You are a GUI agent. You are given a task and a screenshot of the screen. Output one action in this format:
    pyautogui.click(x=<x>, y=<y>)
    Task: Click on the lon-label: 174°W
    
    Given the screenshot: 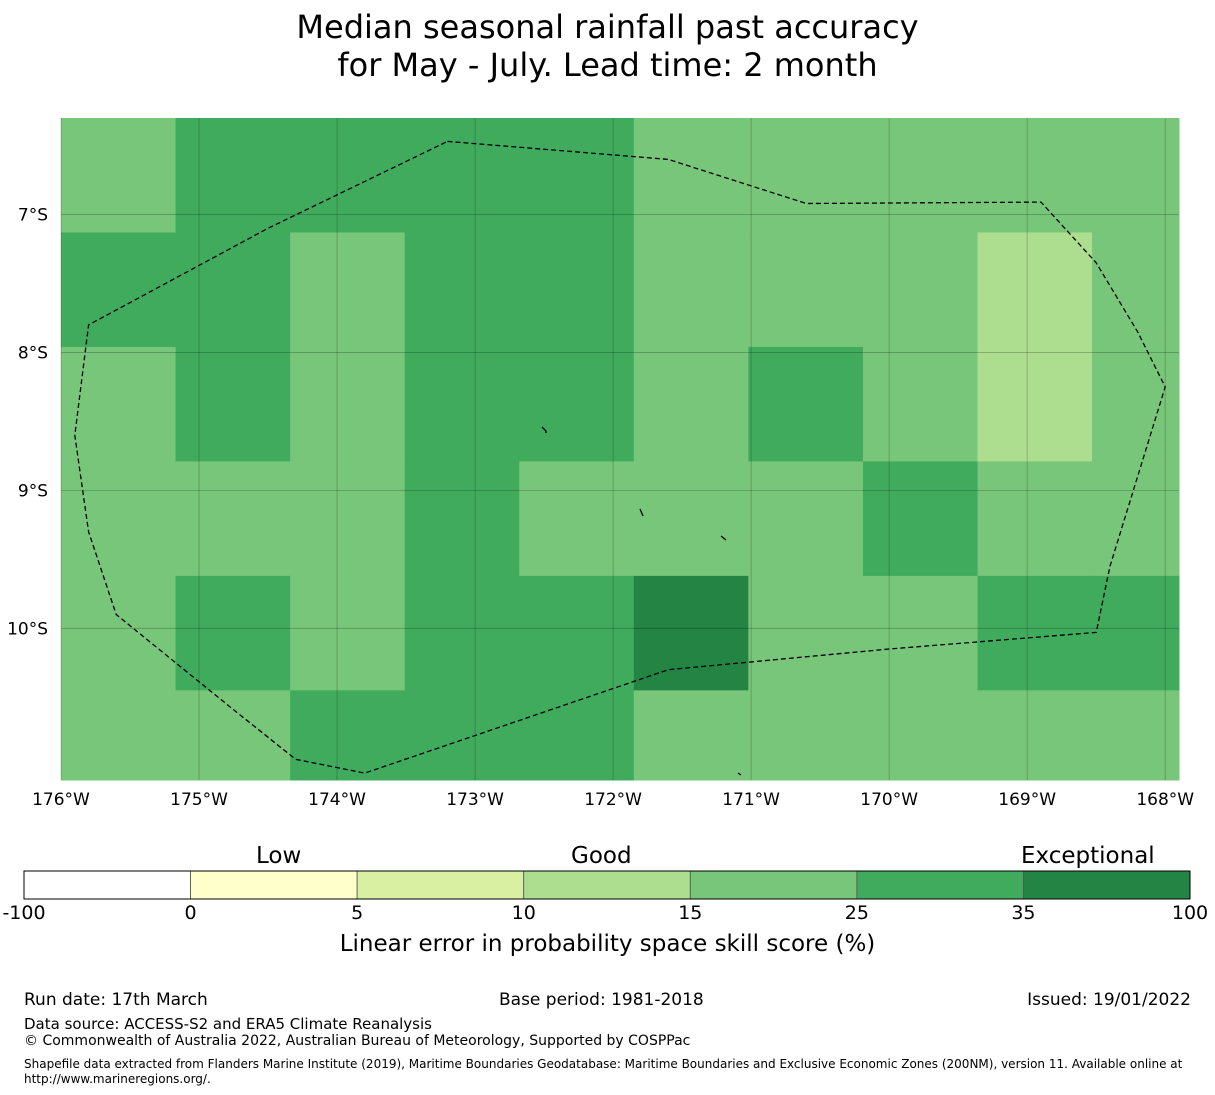 What is the action you would take?
    pyautogui.click(x=337, y=800)
    